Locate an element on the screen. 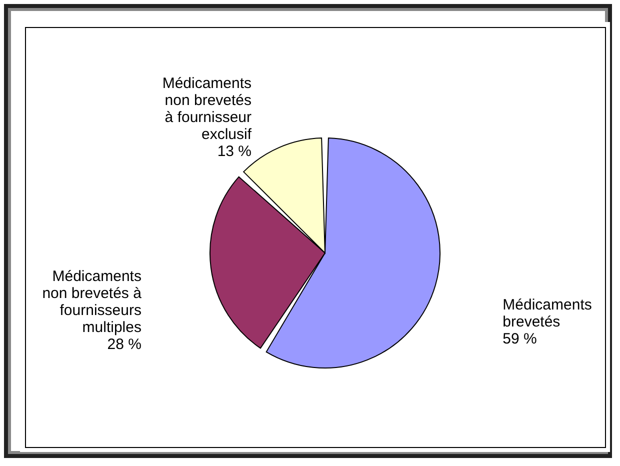  data-label: 59 % is located at coordinates (519, 339).